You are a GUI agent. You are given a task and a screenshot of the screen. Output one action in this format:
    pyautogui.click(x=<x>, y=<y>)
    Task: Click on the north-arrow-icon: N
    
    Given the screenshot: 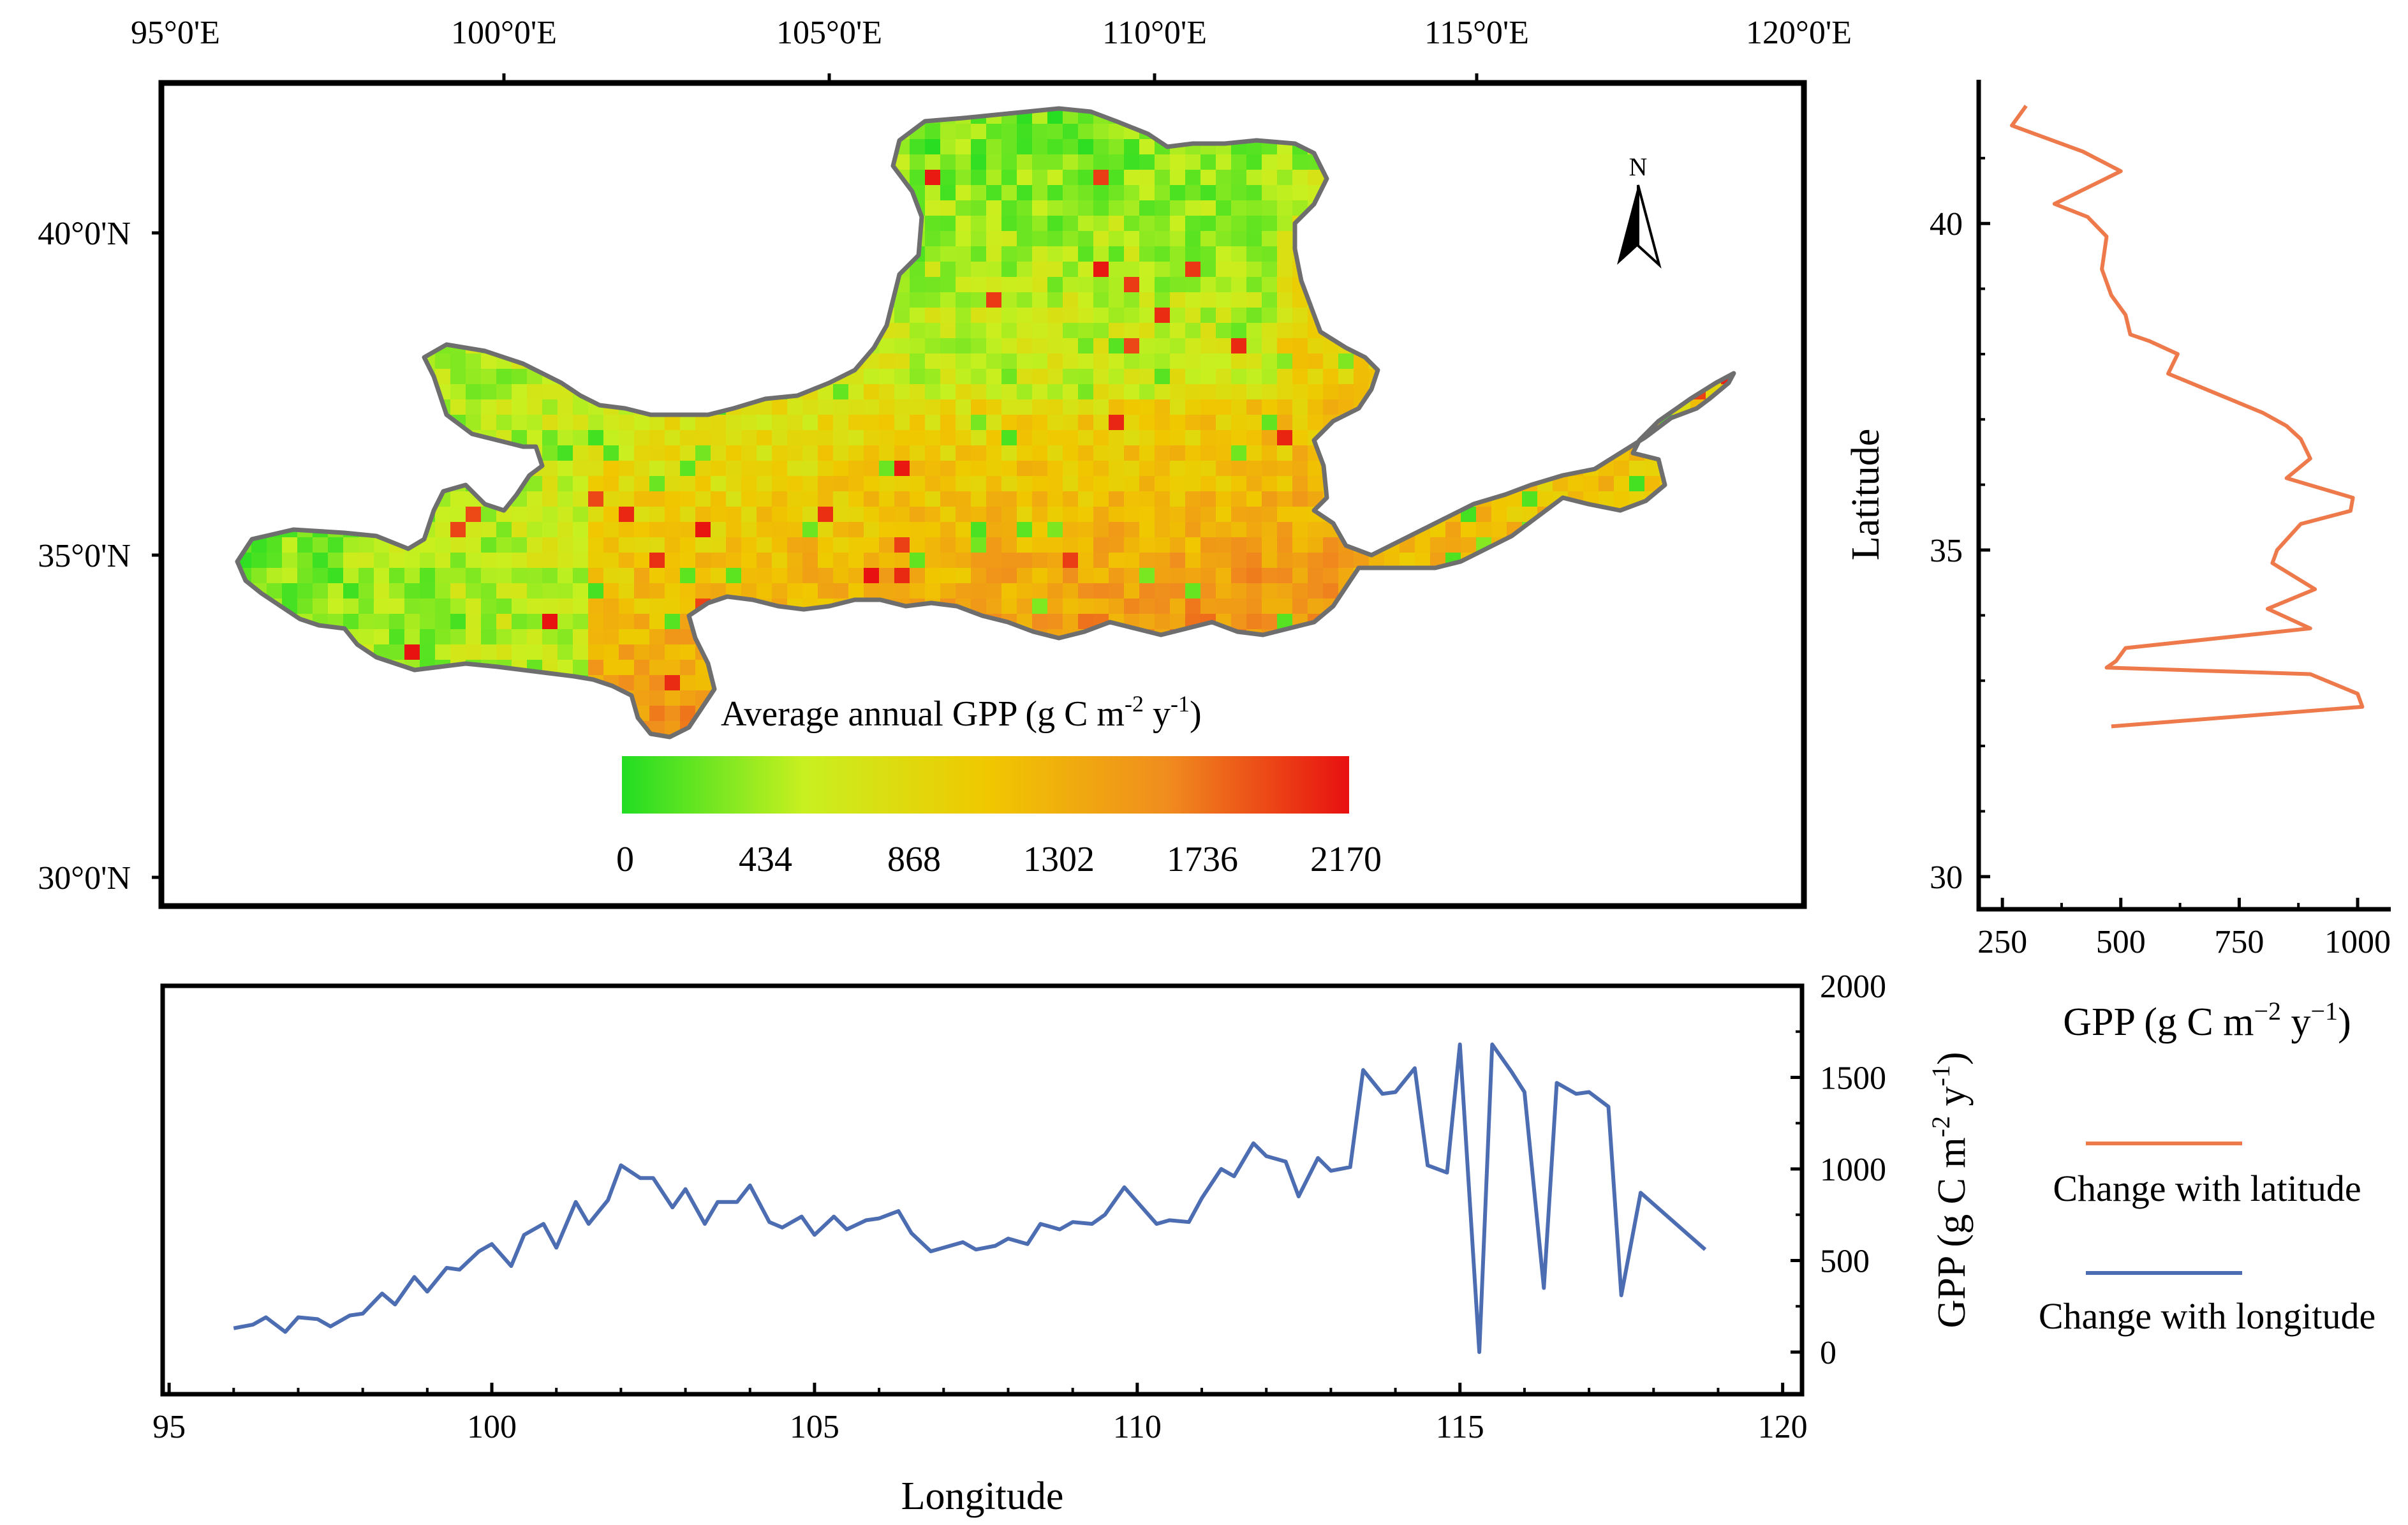 What is the action you would take?
    pyautogui.click(x=1639, y=210)
    